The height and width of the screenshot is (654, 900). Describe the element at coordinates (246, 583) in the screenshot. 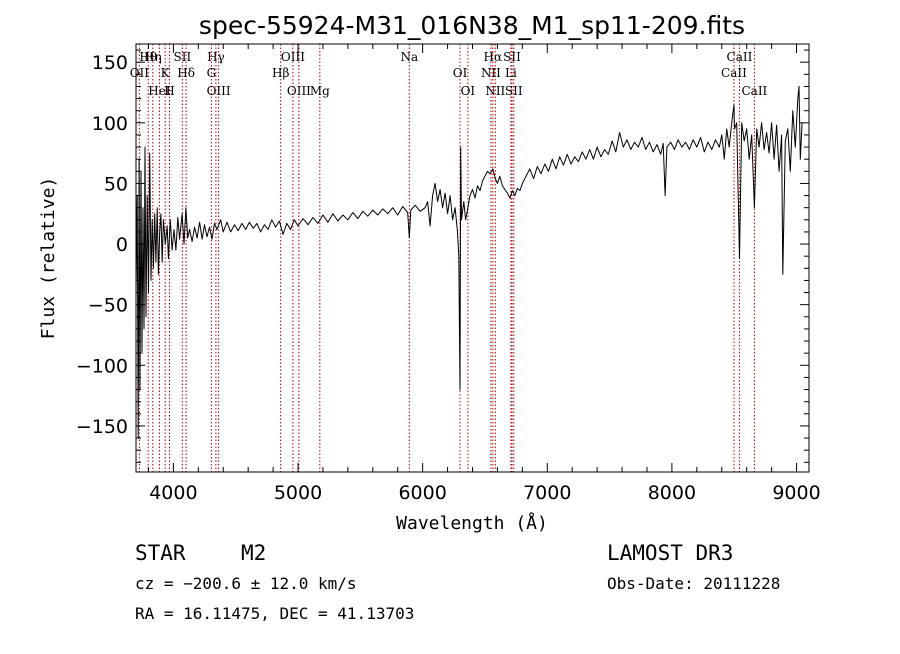

I see `velocity-readout: cz = −200.6 ± 12.0 km/s` at that location.